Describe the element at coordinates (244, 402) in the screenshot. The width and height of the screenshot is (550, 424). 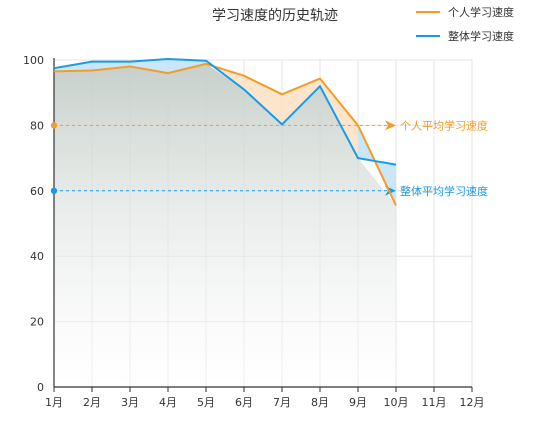
I see `x-tick-label: 6月` at that location.